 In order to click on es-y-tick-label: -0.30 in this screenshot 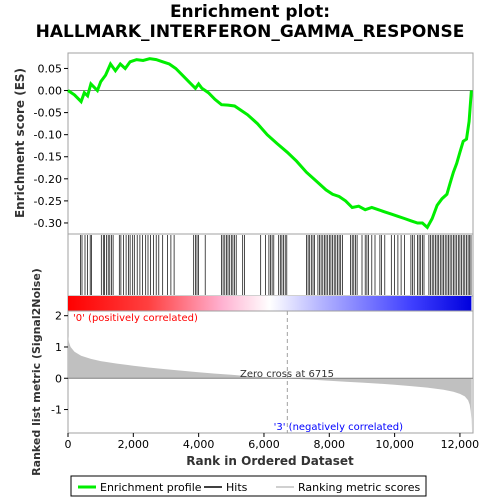, I will do `click(48, 223)`.